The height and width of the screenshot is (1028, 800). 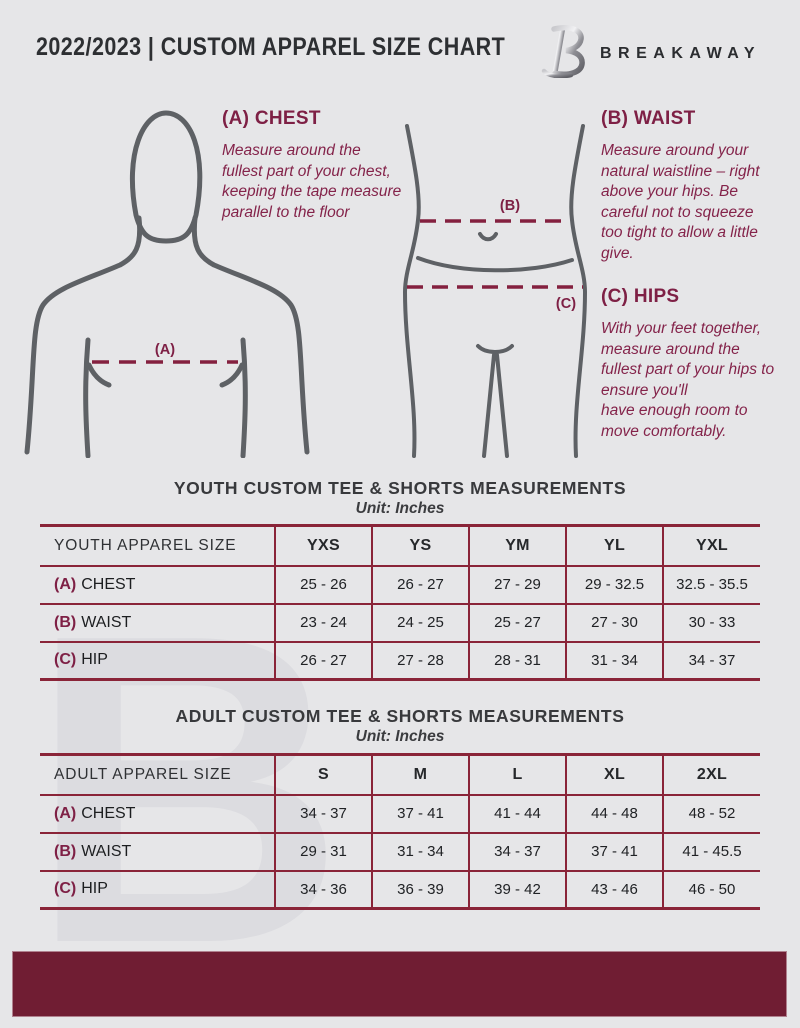 What do you see at coordinates (420, 622) in the screenshot?
I see `measurement-cell: 24 - 25` at bounding box center [420, 622].